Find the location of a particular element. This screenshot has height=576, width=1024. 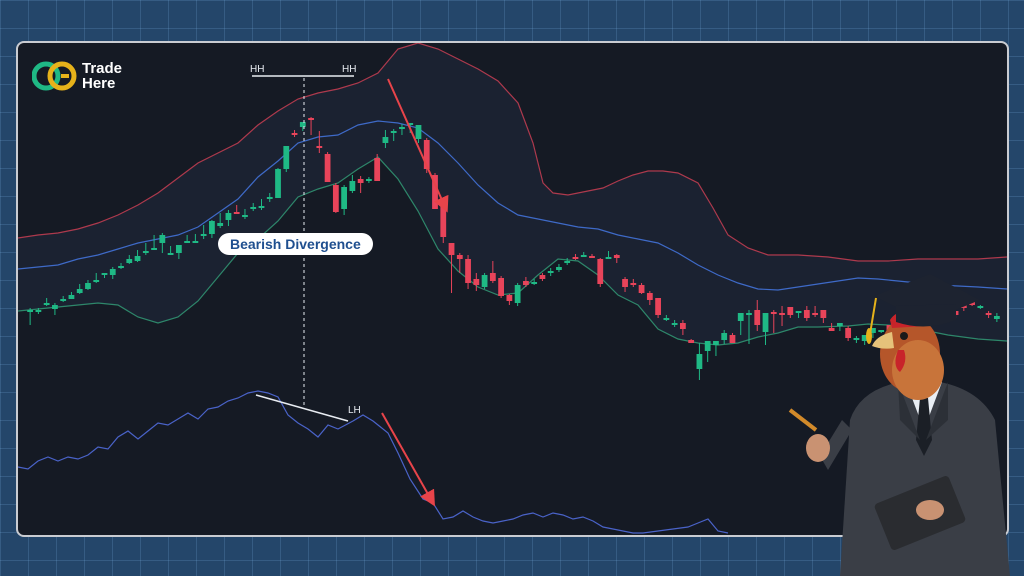

trade-here-logo-icon is located at coordinates (55, 76).